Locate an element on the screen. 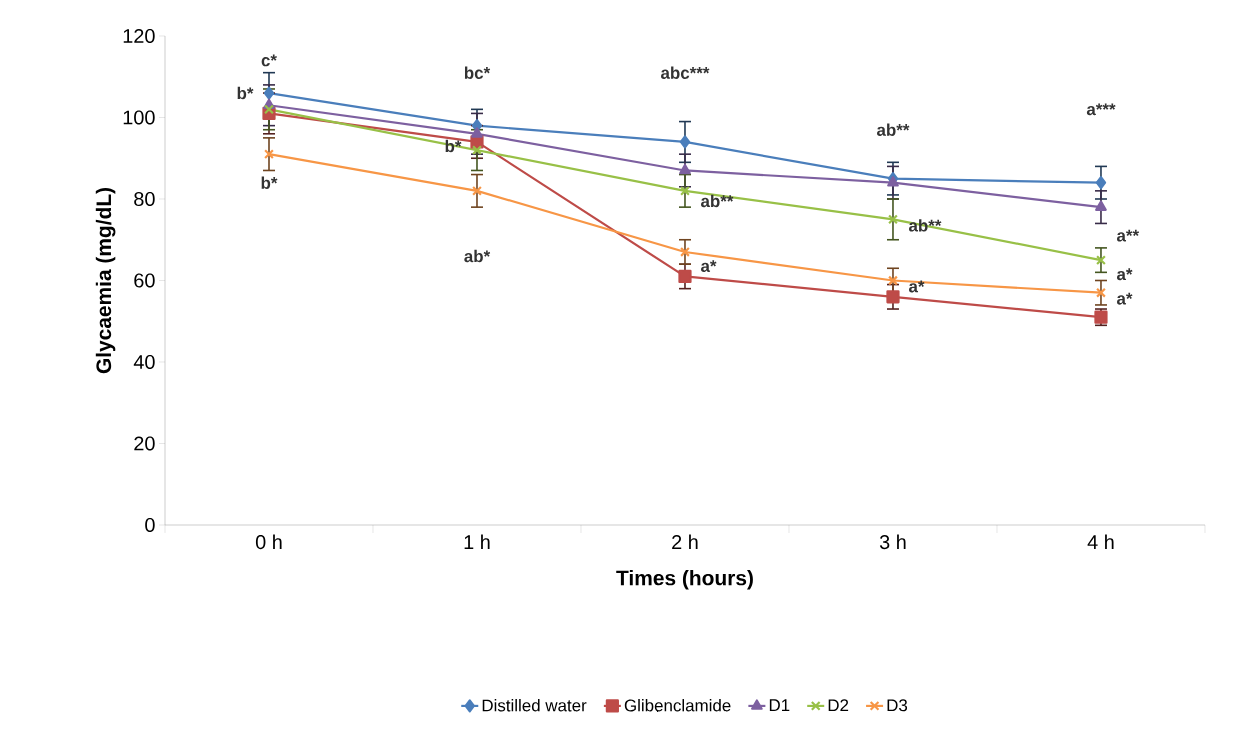 Image resolution: width=1260 pixels, height=733 pixels. y-tick-label: 40 is located at coordinates (144, 362).